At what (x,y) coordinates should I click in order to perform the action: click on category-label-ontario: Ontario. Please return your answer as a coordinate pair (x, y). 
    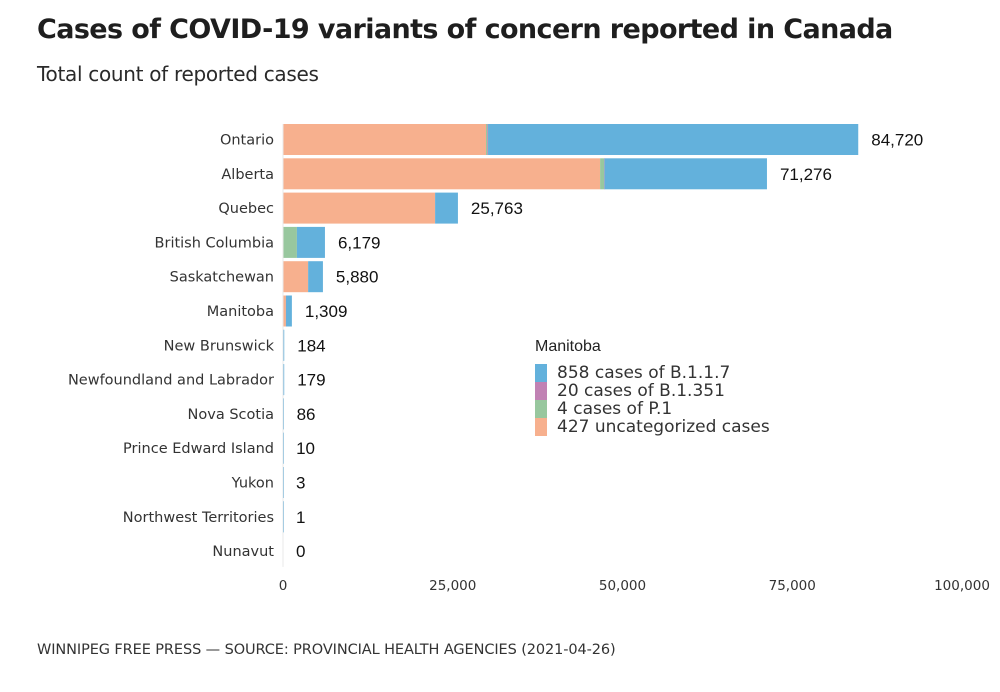
    Looking at the image, I should click on (247, 141).